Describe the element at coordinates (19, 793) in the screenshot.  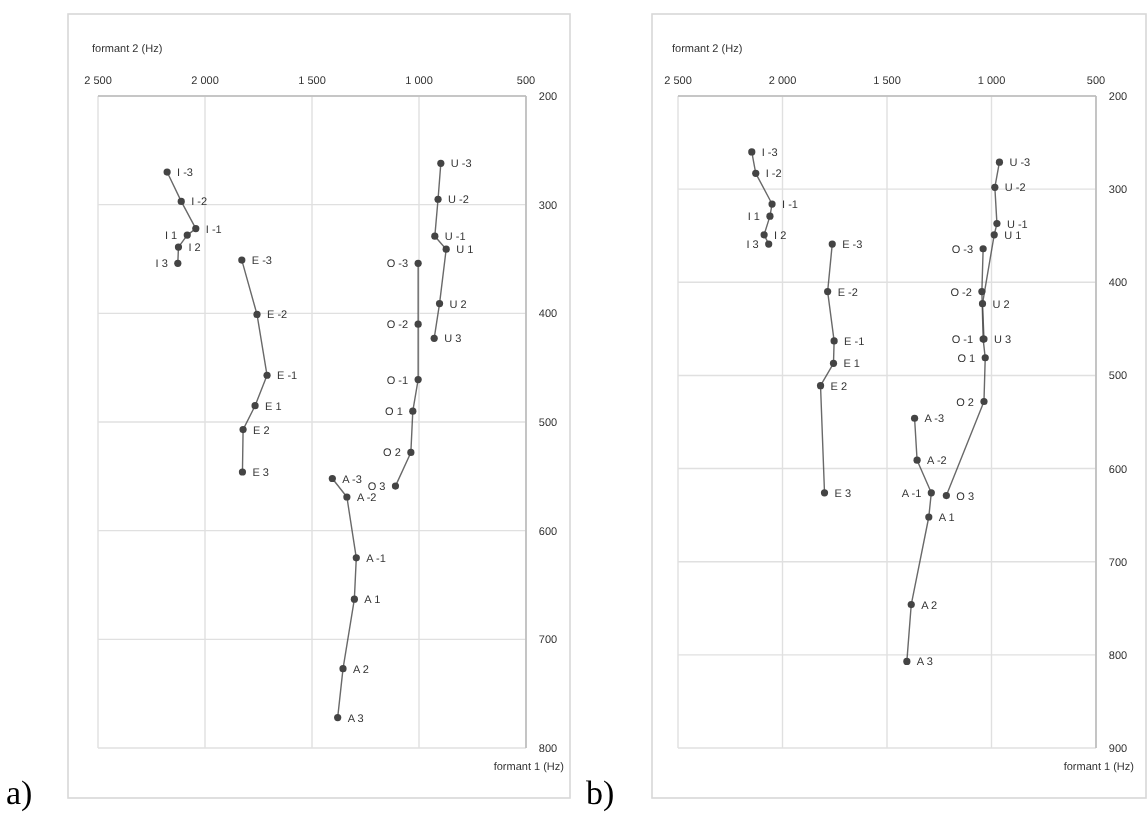
I see `text: a)` at that location.